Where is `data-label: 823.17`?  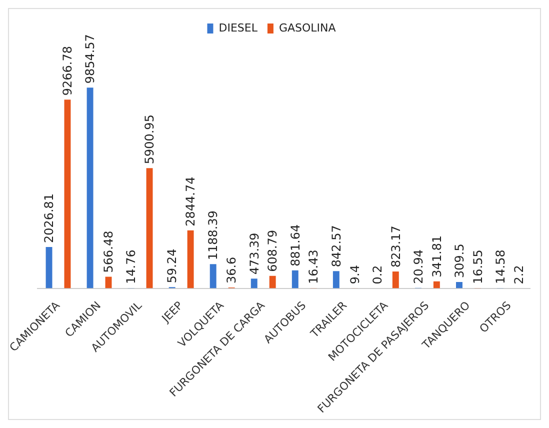
data-label: 823.17 is located at coordinates (395, 247).